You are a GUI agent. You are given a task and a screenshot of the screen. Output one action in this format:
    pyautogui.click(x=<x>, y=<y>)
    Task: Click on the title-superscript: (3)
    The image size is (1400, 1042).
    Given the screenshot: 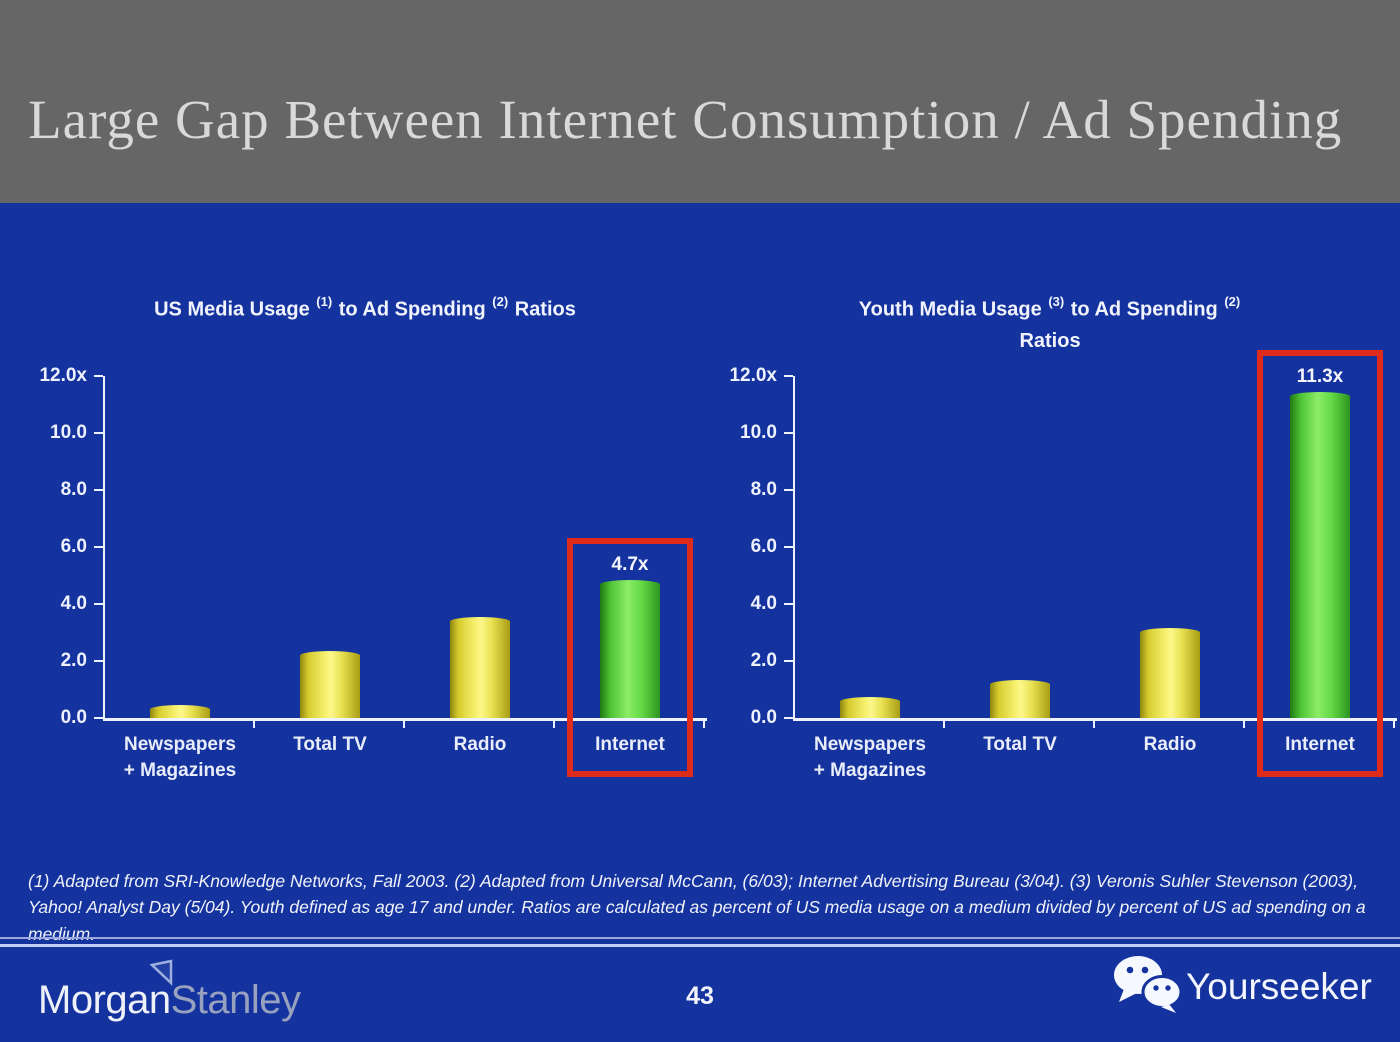 What is the action you would take?
    pyautogui.click(x=1056, y=301)
    